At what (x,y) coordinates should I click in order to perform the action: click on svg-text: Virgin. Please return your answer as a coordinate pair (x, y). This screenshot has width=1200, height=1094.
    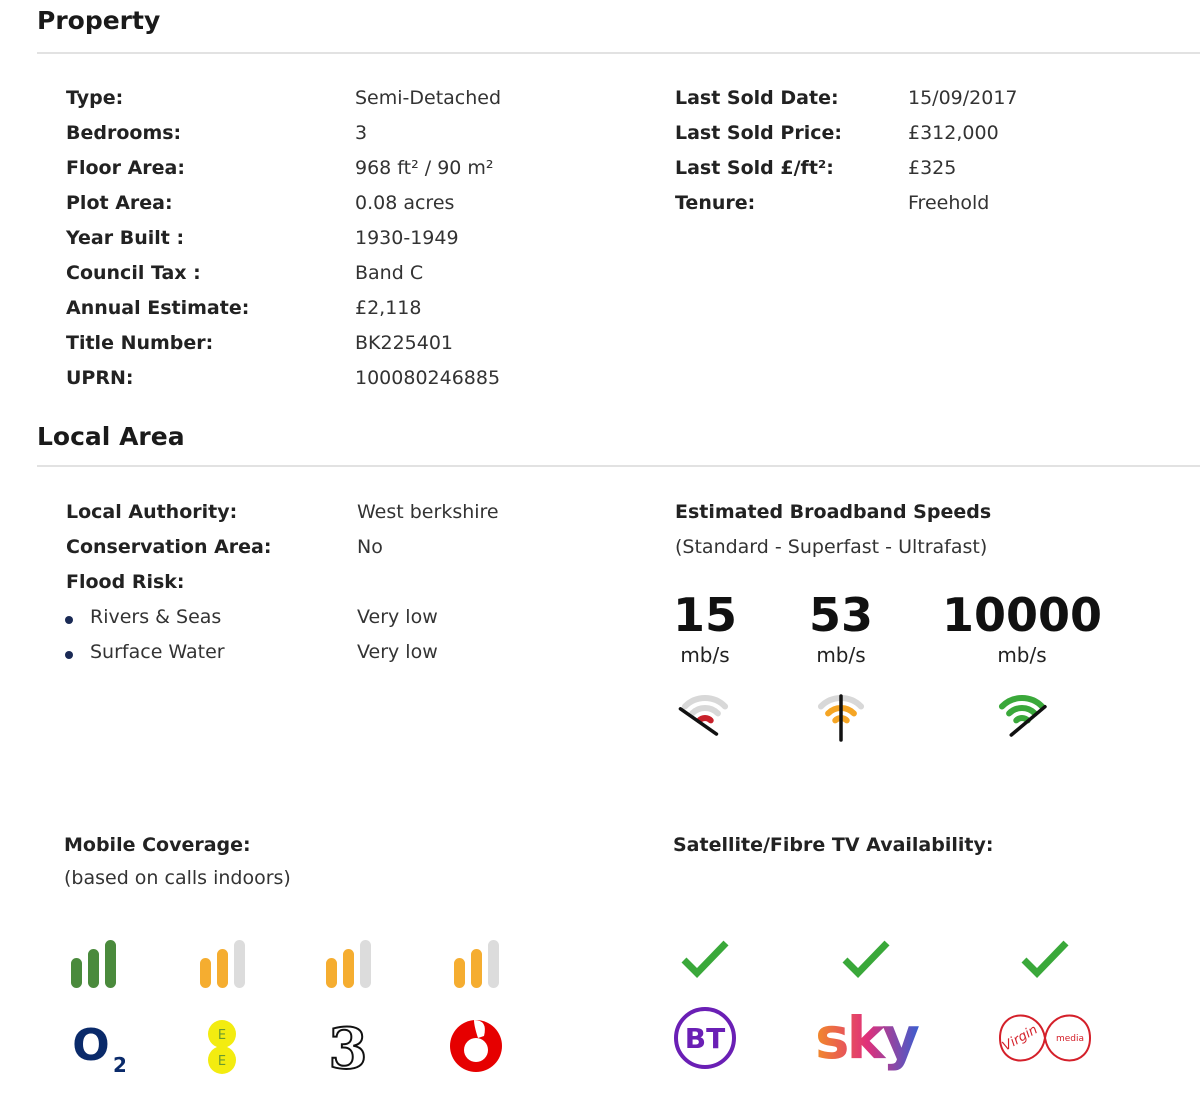
    Looking at the image, I should click on (1020, 1038).